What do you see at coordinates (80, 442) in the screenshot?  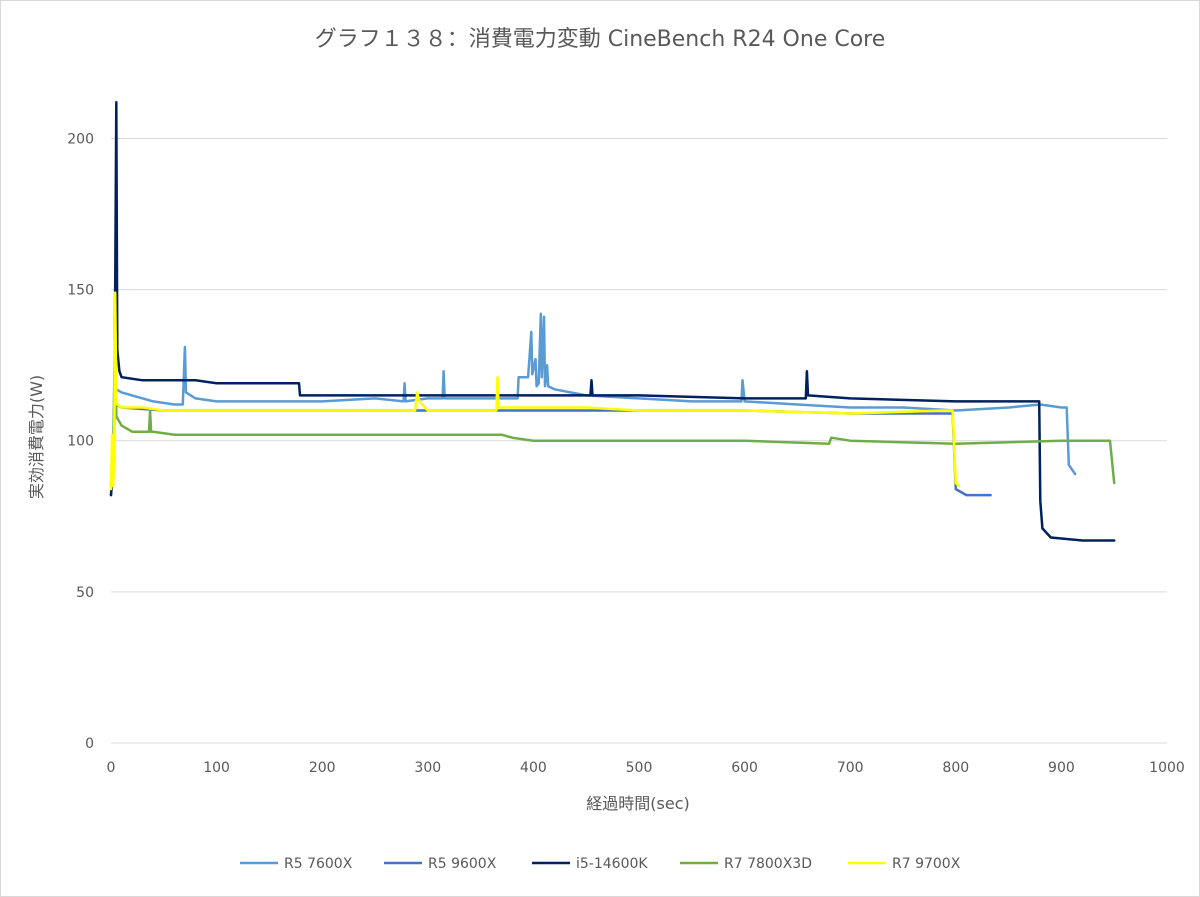 I see `y-tick-label-2: 100` at bounding box center [80, 442].